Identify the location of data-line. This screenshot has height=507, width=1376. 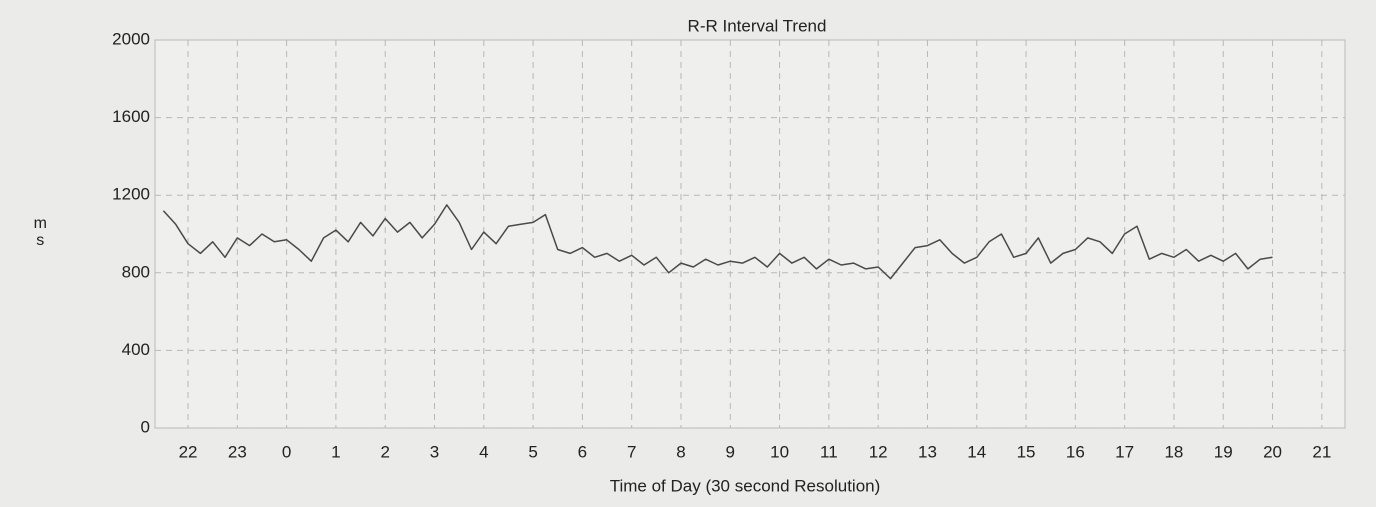
(717, 242).